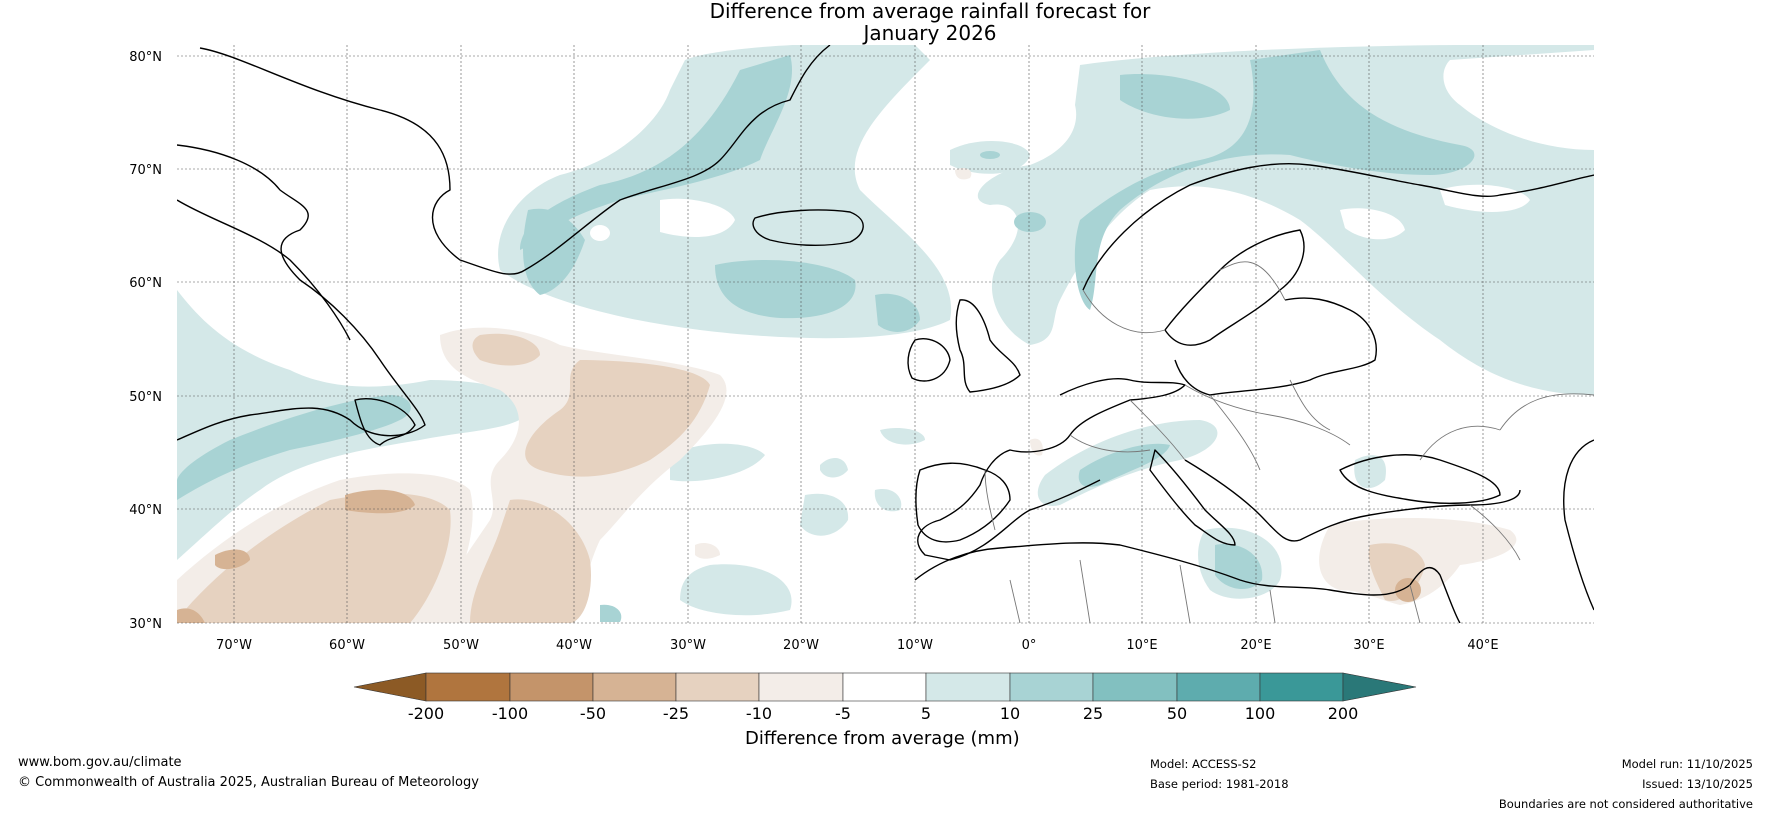 The height and width of the screenshot is (816, 1770). I want to click on italy-coast, so click(1192, 497).